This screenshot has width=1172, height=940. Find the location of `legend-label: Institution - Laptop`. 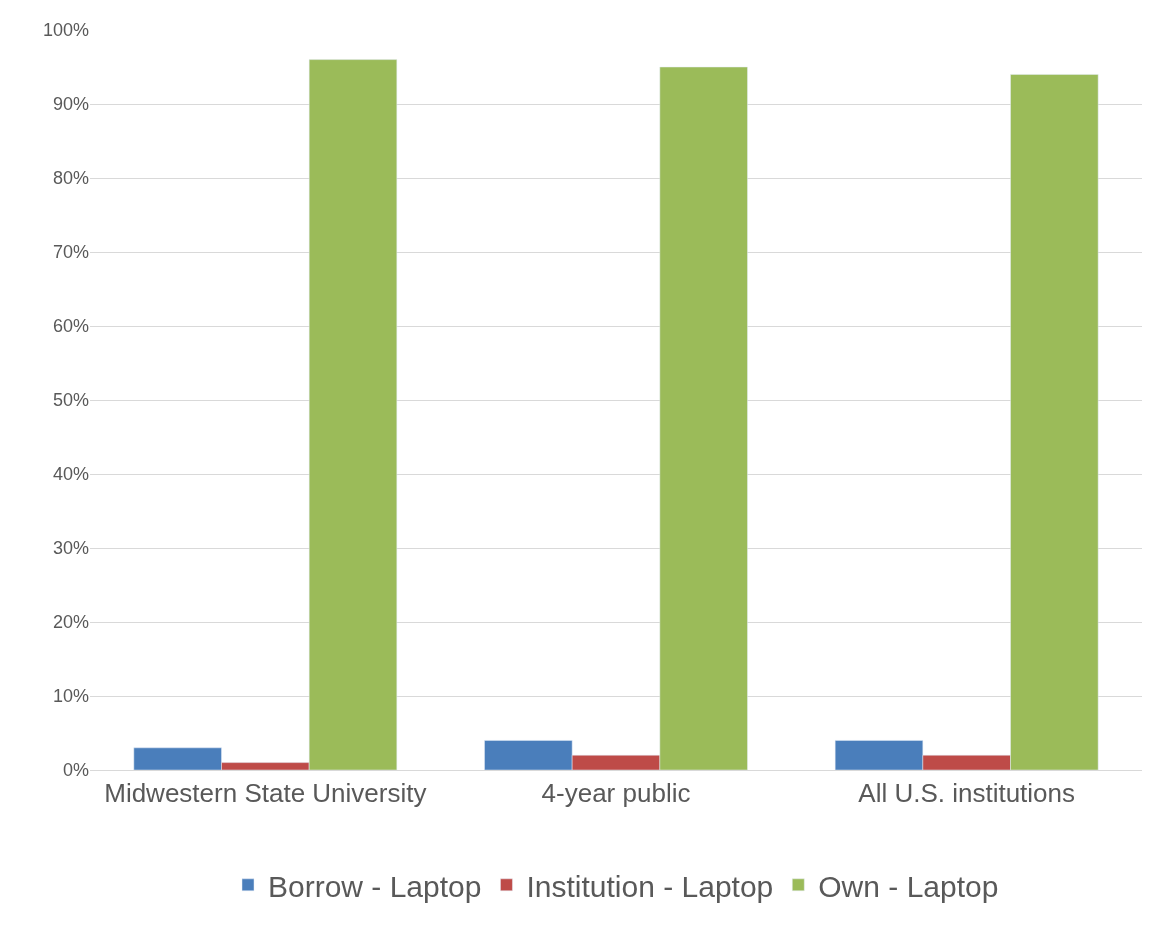

legend-label: Institution - Laptop is located at coordinates (650, 886).